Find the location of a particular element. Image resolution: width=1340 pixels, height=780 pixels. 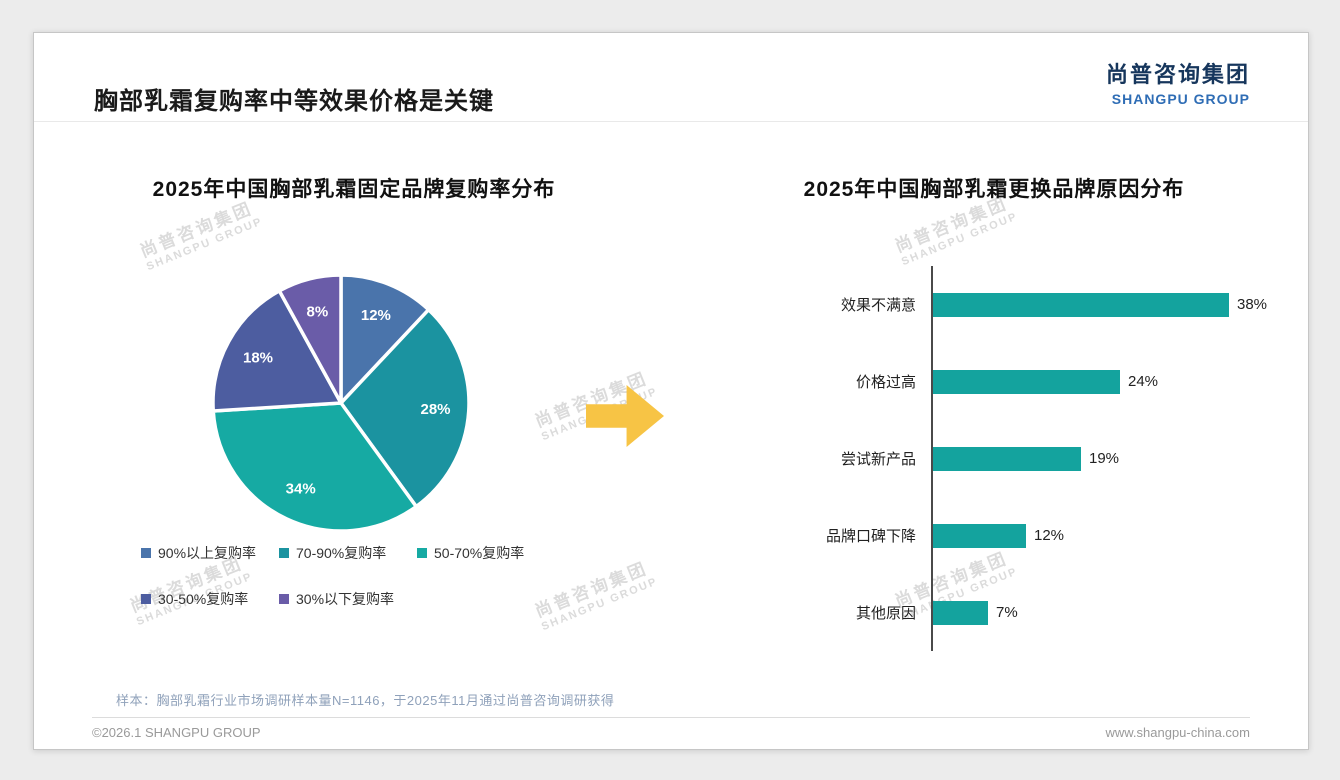

logo-en-text: SHANGPU GROUP is located at coordinates (1180, 99).